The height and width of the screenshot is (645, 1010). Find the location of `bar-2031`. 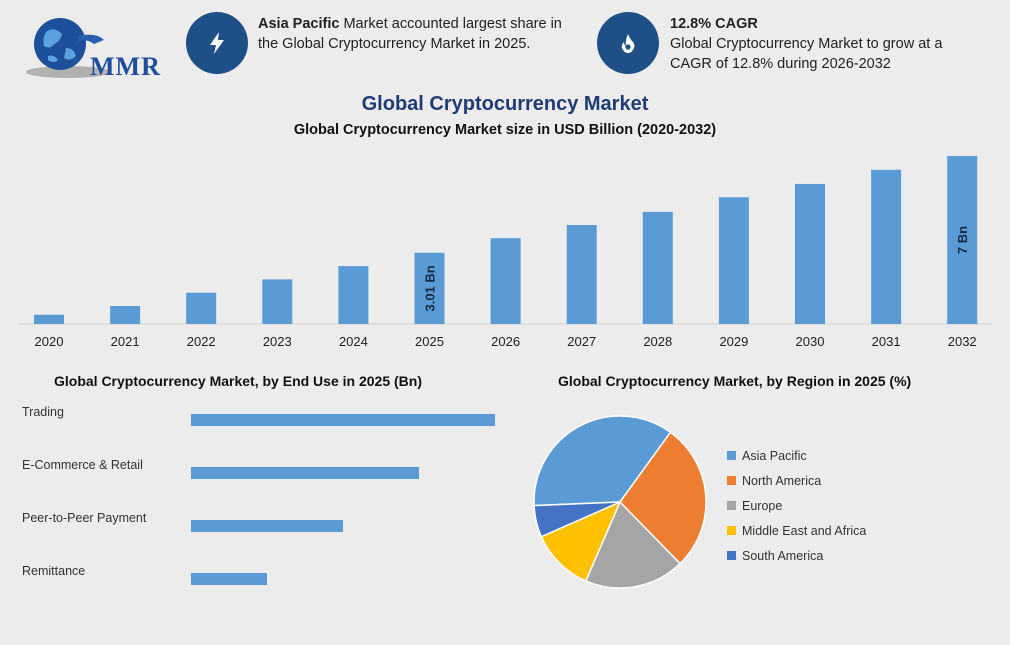

bar-2031 is located at coordinates (886, 246).